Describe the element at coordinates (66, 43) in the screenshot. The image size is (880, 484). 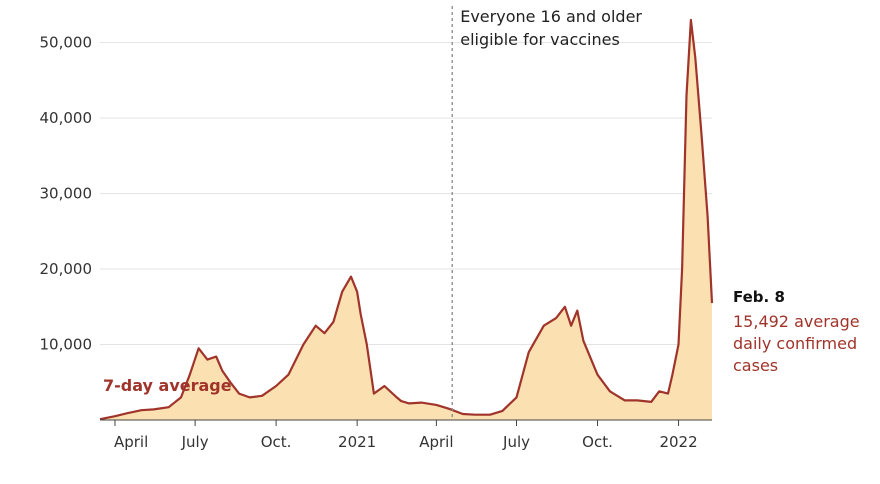
I see `y-tick-label: 50,000` at that location.